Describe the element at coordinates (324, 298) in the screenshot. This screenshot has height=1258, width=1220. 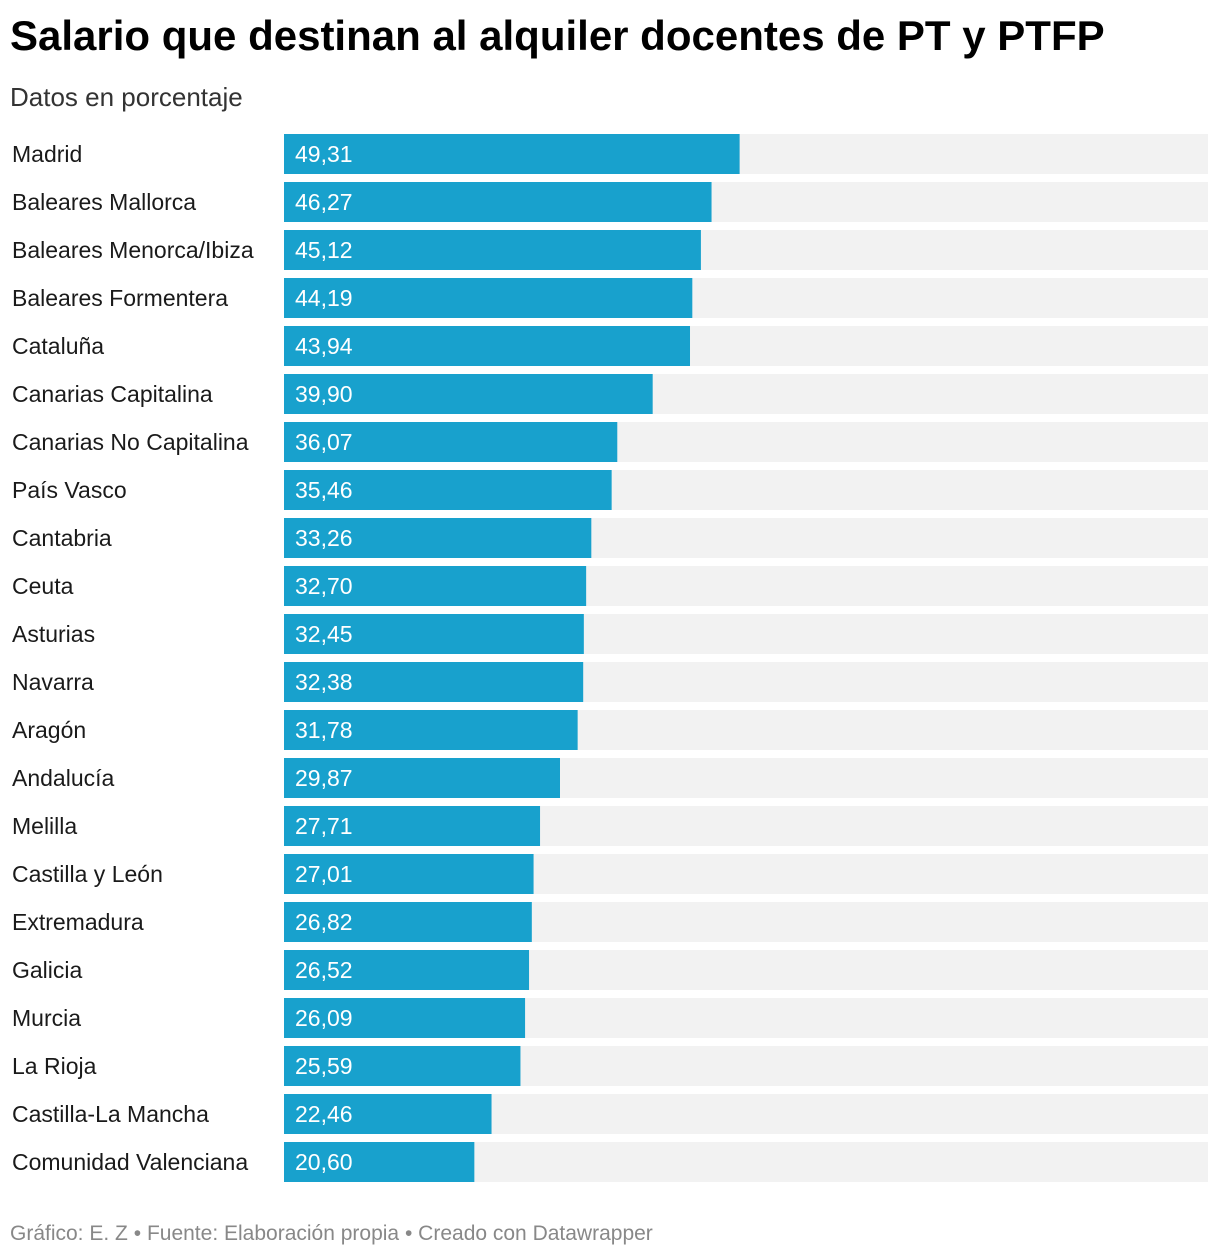
I see `bar-value-label: 44,19` at that location.